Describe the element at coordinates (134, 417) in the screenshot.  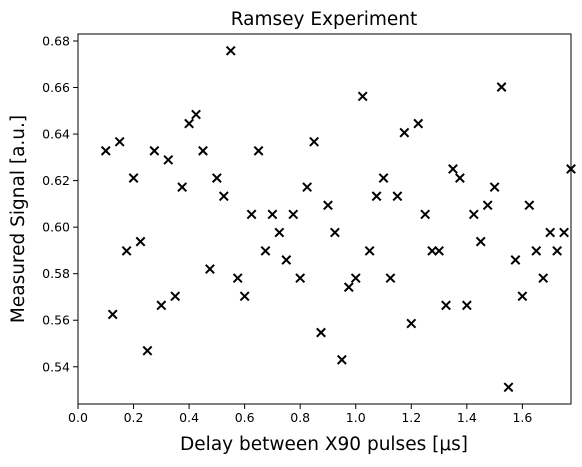
I see `x-tick-label: 0.2` at that location.